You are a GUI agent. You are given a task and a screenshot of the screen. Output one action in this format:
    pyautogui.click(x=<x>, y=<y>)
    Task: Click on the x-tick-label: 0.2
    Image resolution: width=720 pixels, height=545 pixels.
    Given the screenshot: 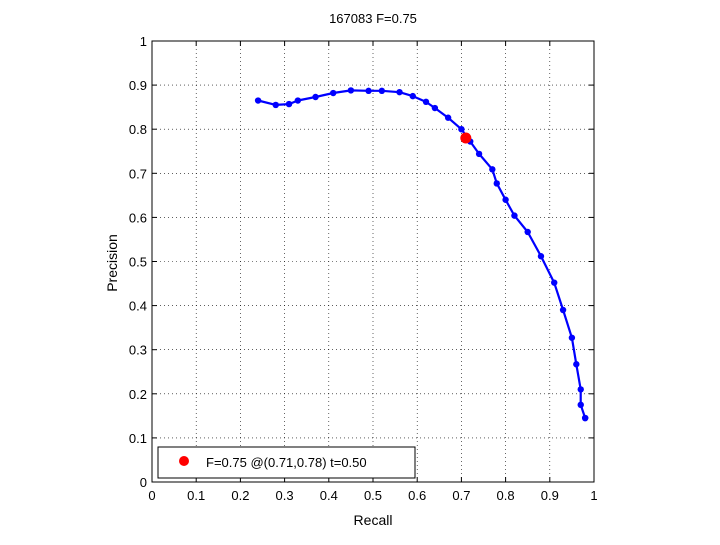 What is the action you would take?
    pyautogui.click(x=240, y=495)
    